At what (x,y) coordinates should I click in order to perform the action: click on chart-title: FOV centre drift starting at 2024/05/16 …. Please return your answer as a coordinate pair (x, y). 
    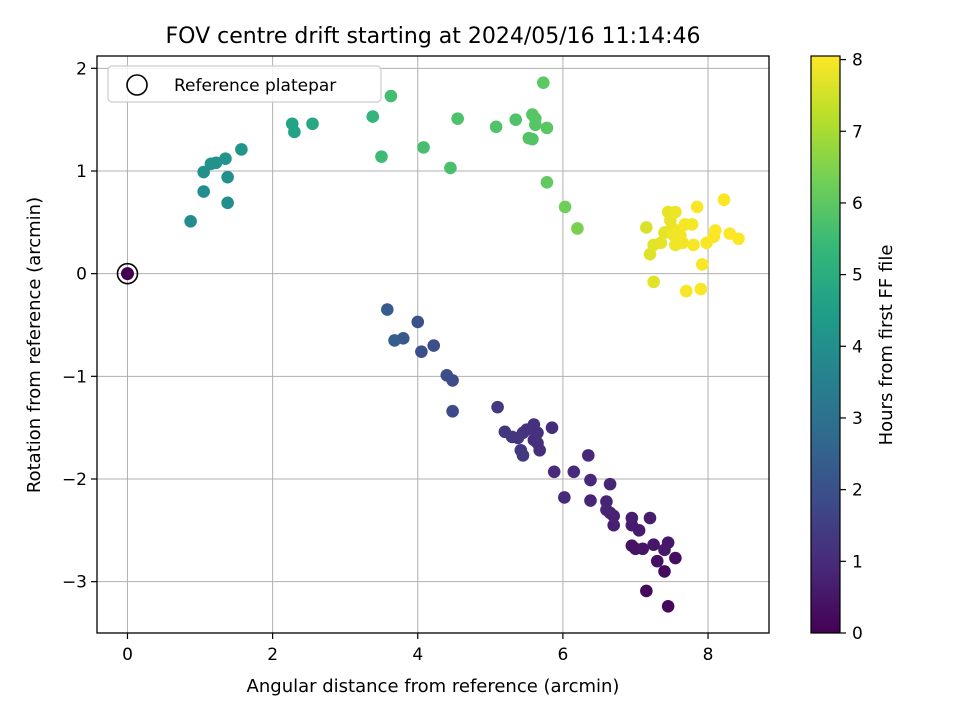
    Looking at the image, I should click on (433, 36).